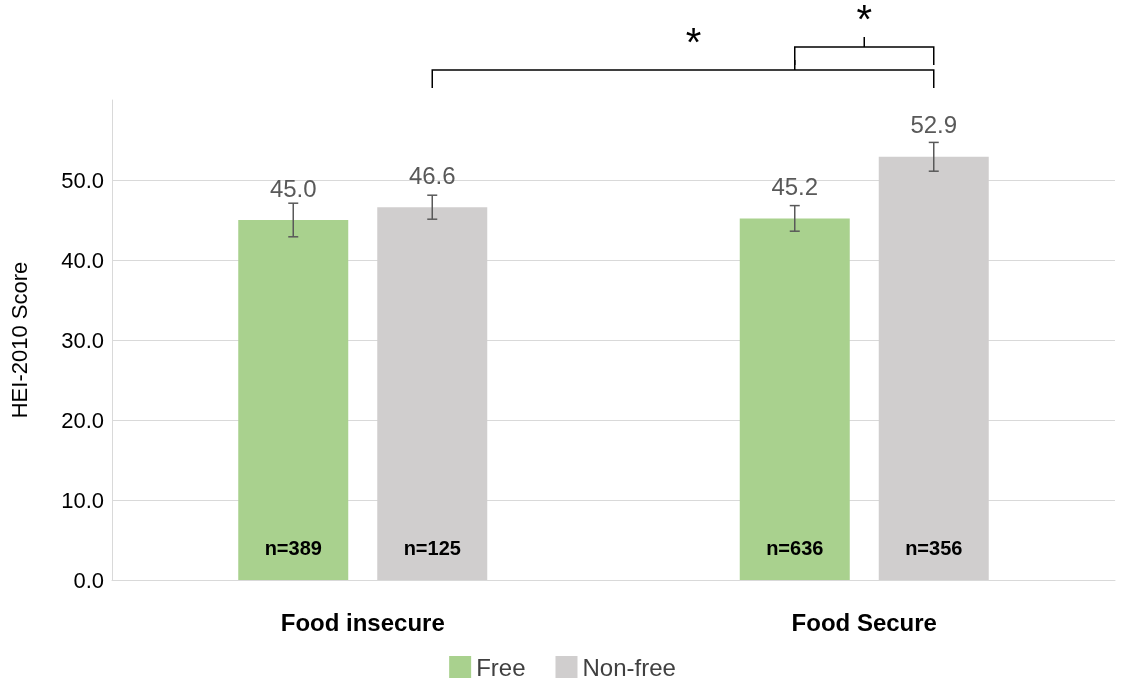 This screenshot has width=1125, height=684. I want to click on y-tick-label: 0.0, so click(88, 580).